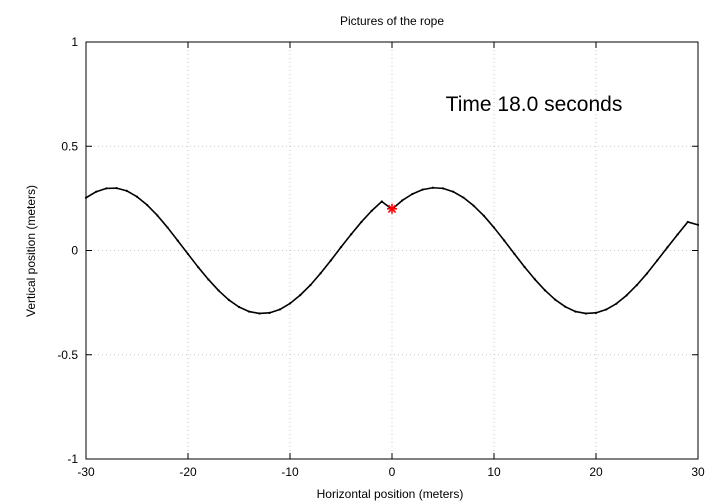 The height and width of the screenshot is (504, 720). I want to click on y-tick-label: -1, so click(72, 459).